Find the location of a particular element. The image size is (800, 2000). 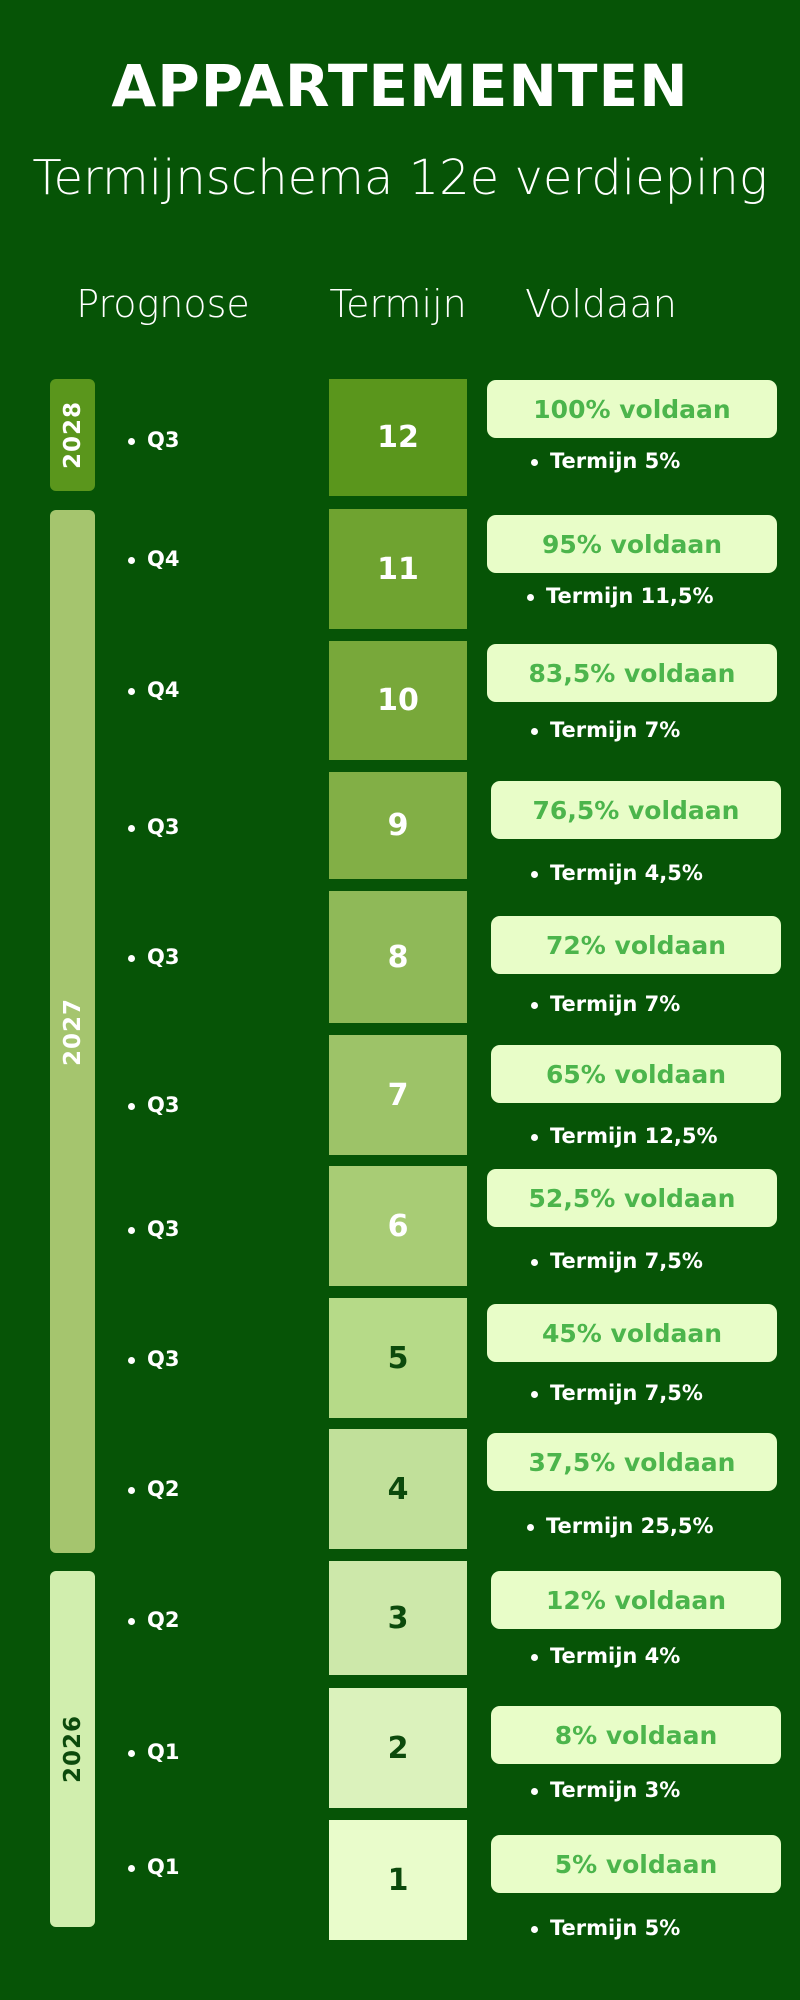

termijn-block: 4 is located at coordinates (398, 1489).